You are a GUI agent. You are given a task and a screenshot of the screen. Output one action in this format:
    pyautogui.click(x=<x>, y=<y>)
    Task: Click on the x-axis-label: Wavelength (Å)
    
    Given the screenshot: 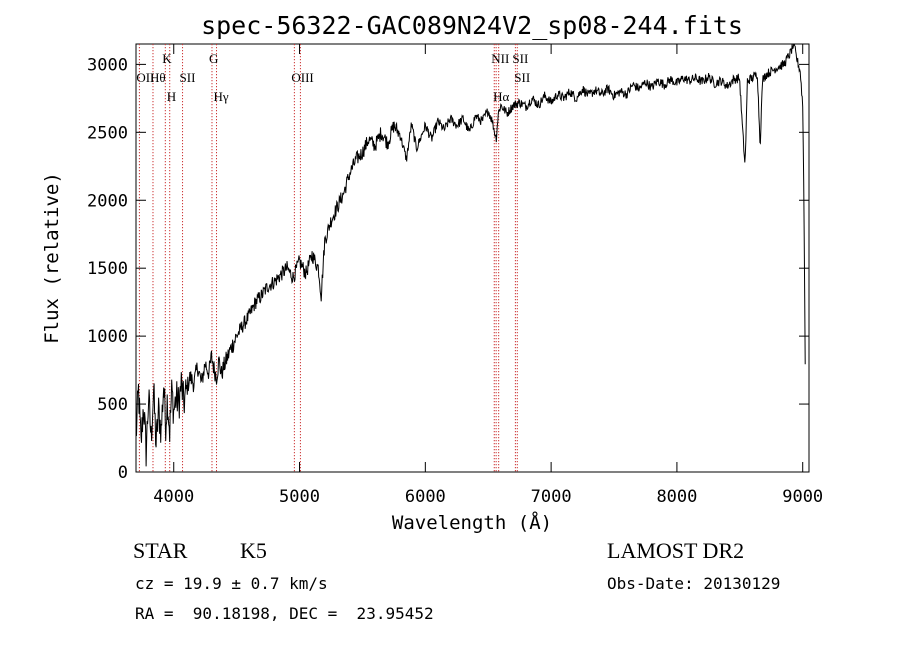 What is the action you would take?
    pyautogui.click(x=472, y=522)
    